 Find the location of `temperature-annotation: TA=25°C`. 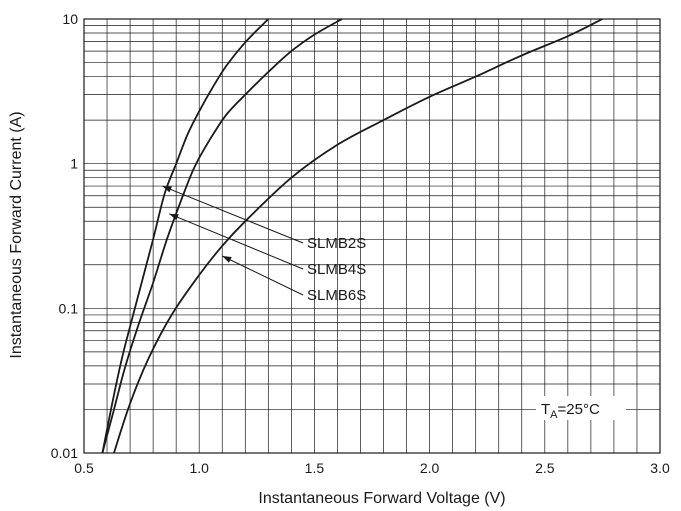

temperature-annotation: TA=25°C is located at coordinates (570, 411).